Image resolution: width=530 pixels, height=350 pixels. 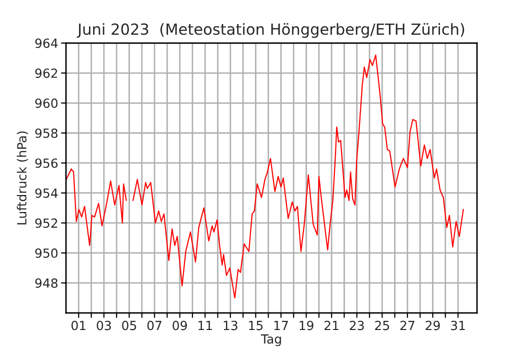 What do you see at coordinates (433, 325) in the screenshot?
I see `x-tick-label: 29` at bounding box center [433, 325].